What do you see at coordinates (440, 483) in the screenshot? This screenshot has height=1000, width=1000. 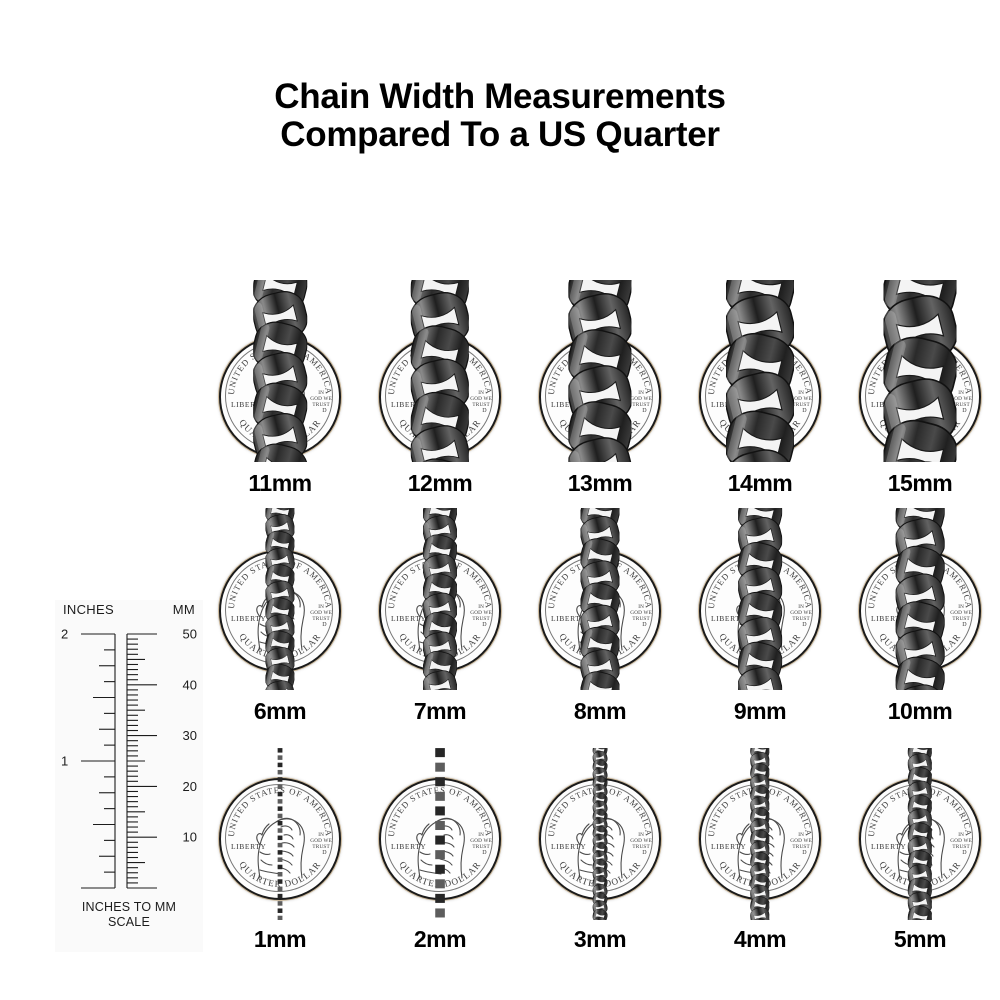 I see `chain-size-label: 12mm` at bounding box center [440, 483].